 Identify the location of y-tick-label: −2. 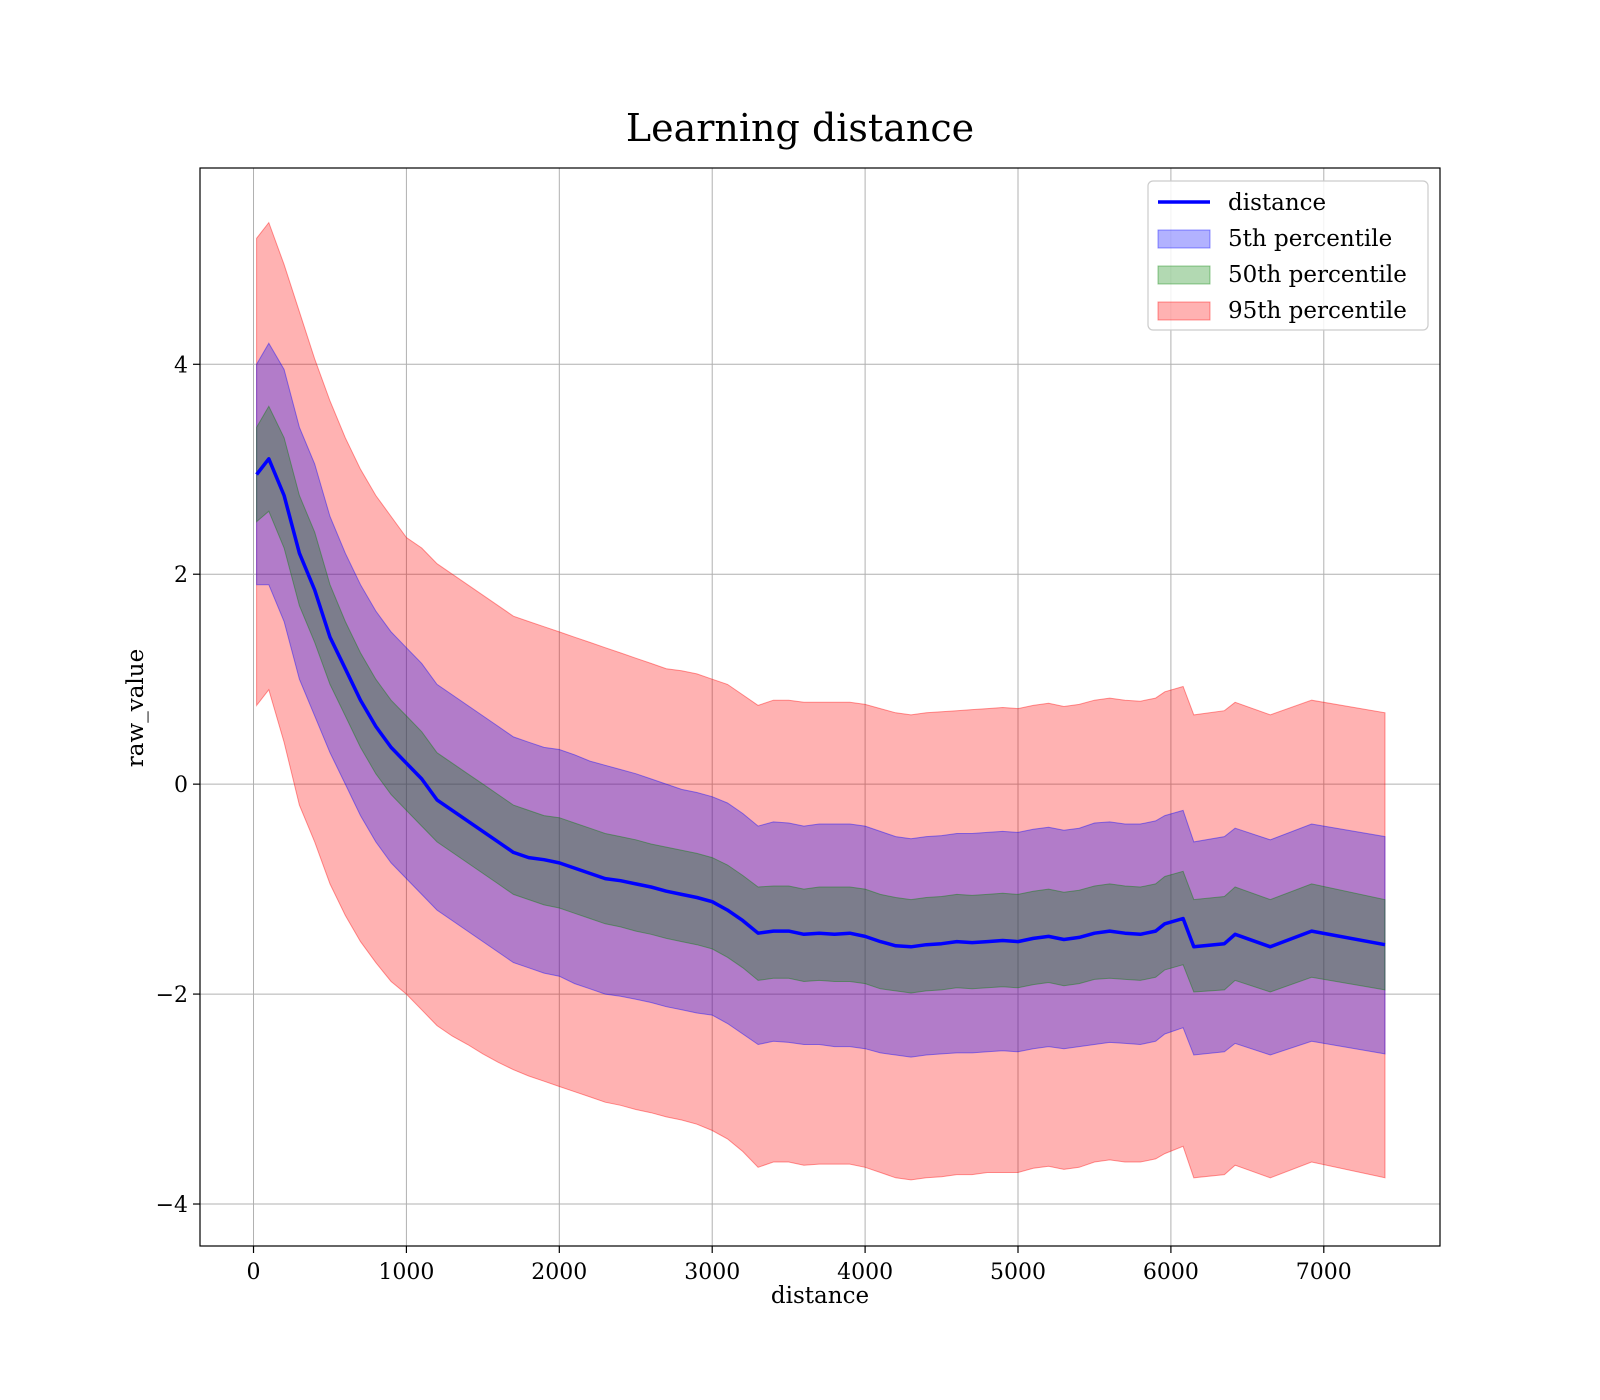
(172, 995).